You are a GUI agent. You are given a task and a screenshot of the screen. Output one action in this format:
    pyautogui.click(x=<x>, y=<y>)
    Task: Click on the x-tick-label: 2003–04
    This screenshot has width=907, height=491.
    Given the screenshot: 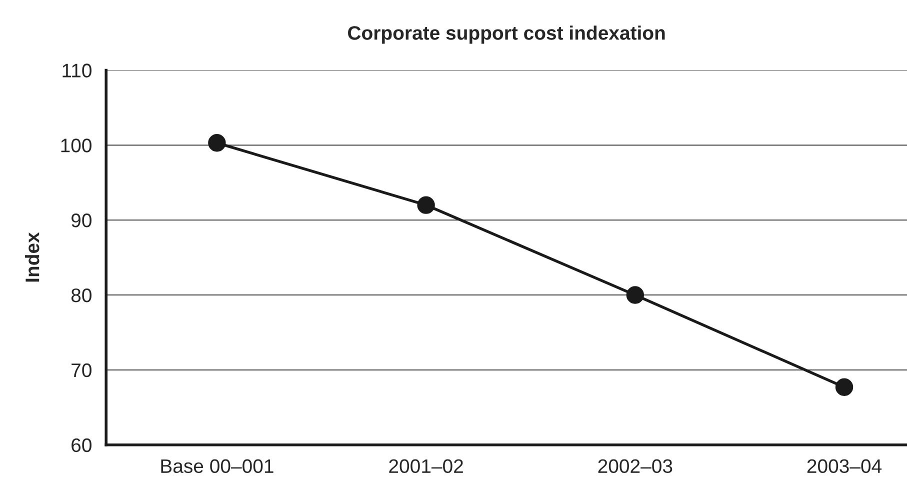 What is the action you would take?
    pyautogui.click(x=844, y=466)
    